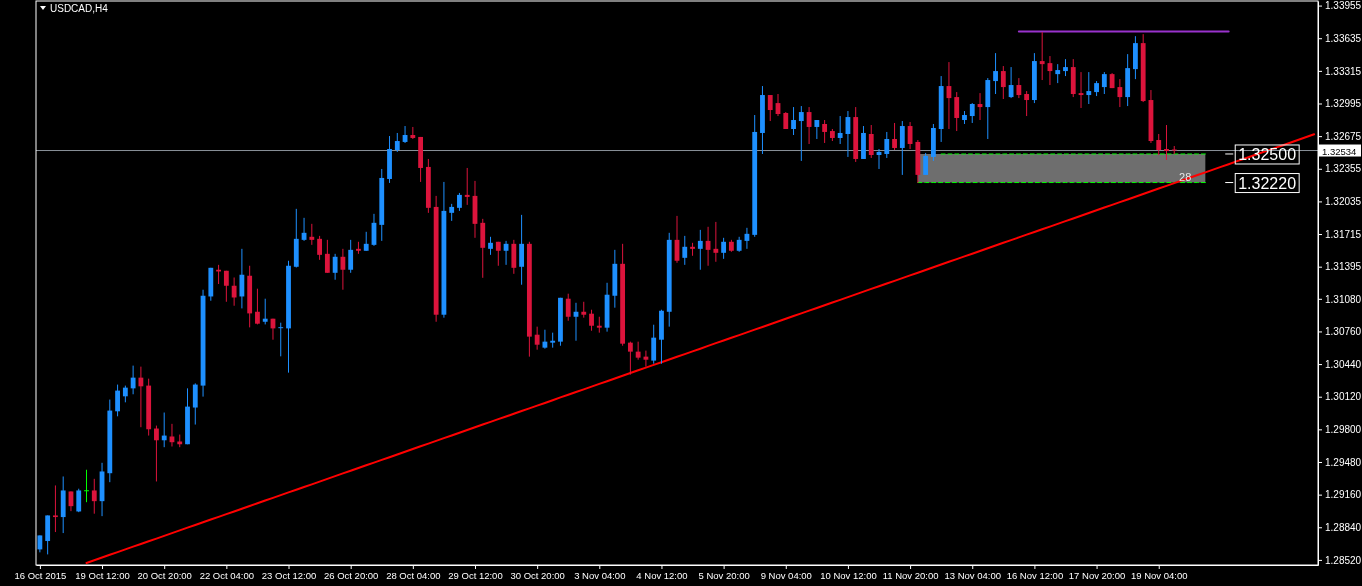 This screenshot has height=586, width=1362. Describe the element at coordinates (1343, 560) in the screenshot. I see `y-tick-label: 1.28520` at that location.